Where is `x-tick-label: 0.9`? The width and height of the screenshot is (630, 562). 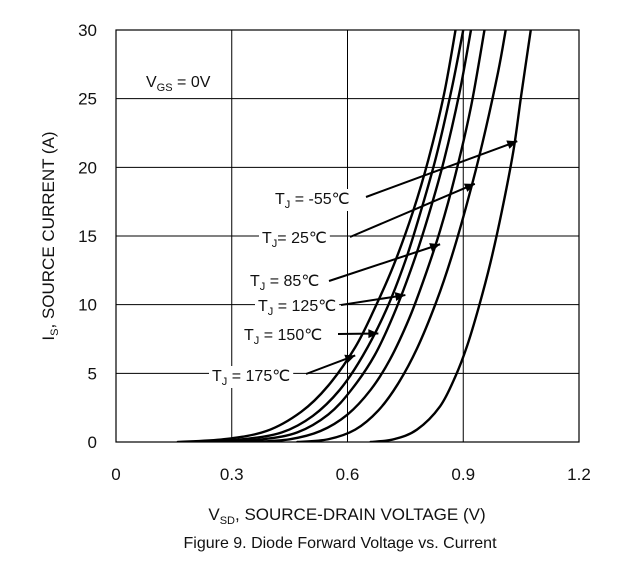 x-tick-label: 0.9 is located at coordinates (463, 474).